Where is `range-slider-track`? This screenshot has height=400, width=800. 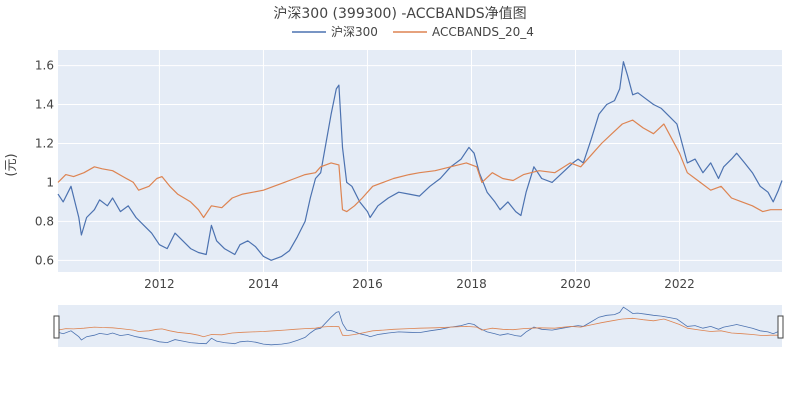
range-slider-track is located at coordinates (420, 326).